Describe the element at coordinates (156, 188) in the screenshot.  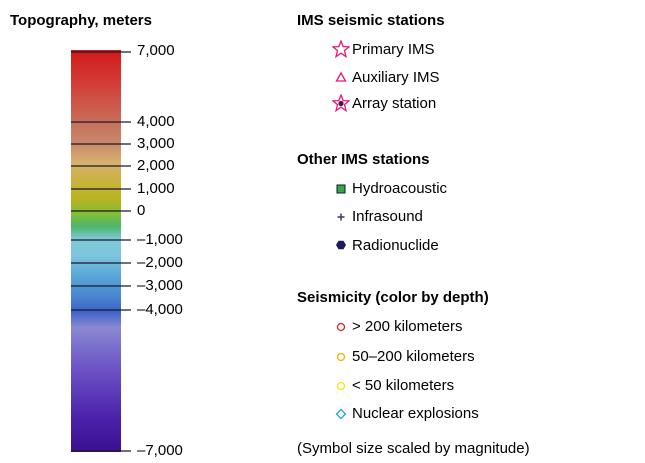
I see `topo-label-1000: 1,000` at that location.